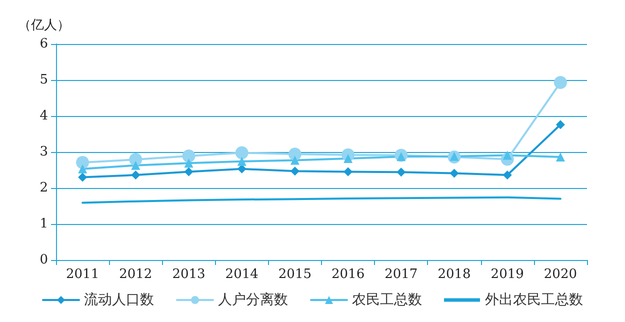 This screenshot has width=625, height=322. I want to click on x-tick-label: 2011, so click(83, 274).